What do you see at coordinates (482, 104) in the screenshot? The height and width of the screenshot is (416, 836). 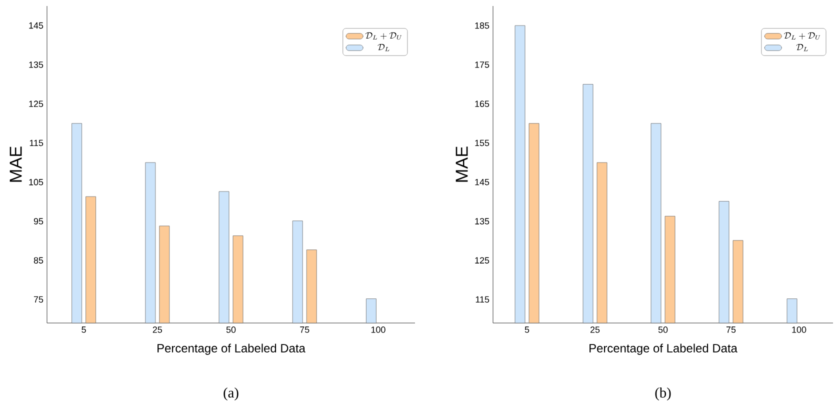 I see `y-tick-label: 165` at bounding box center [482, 104].